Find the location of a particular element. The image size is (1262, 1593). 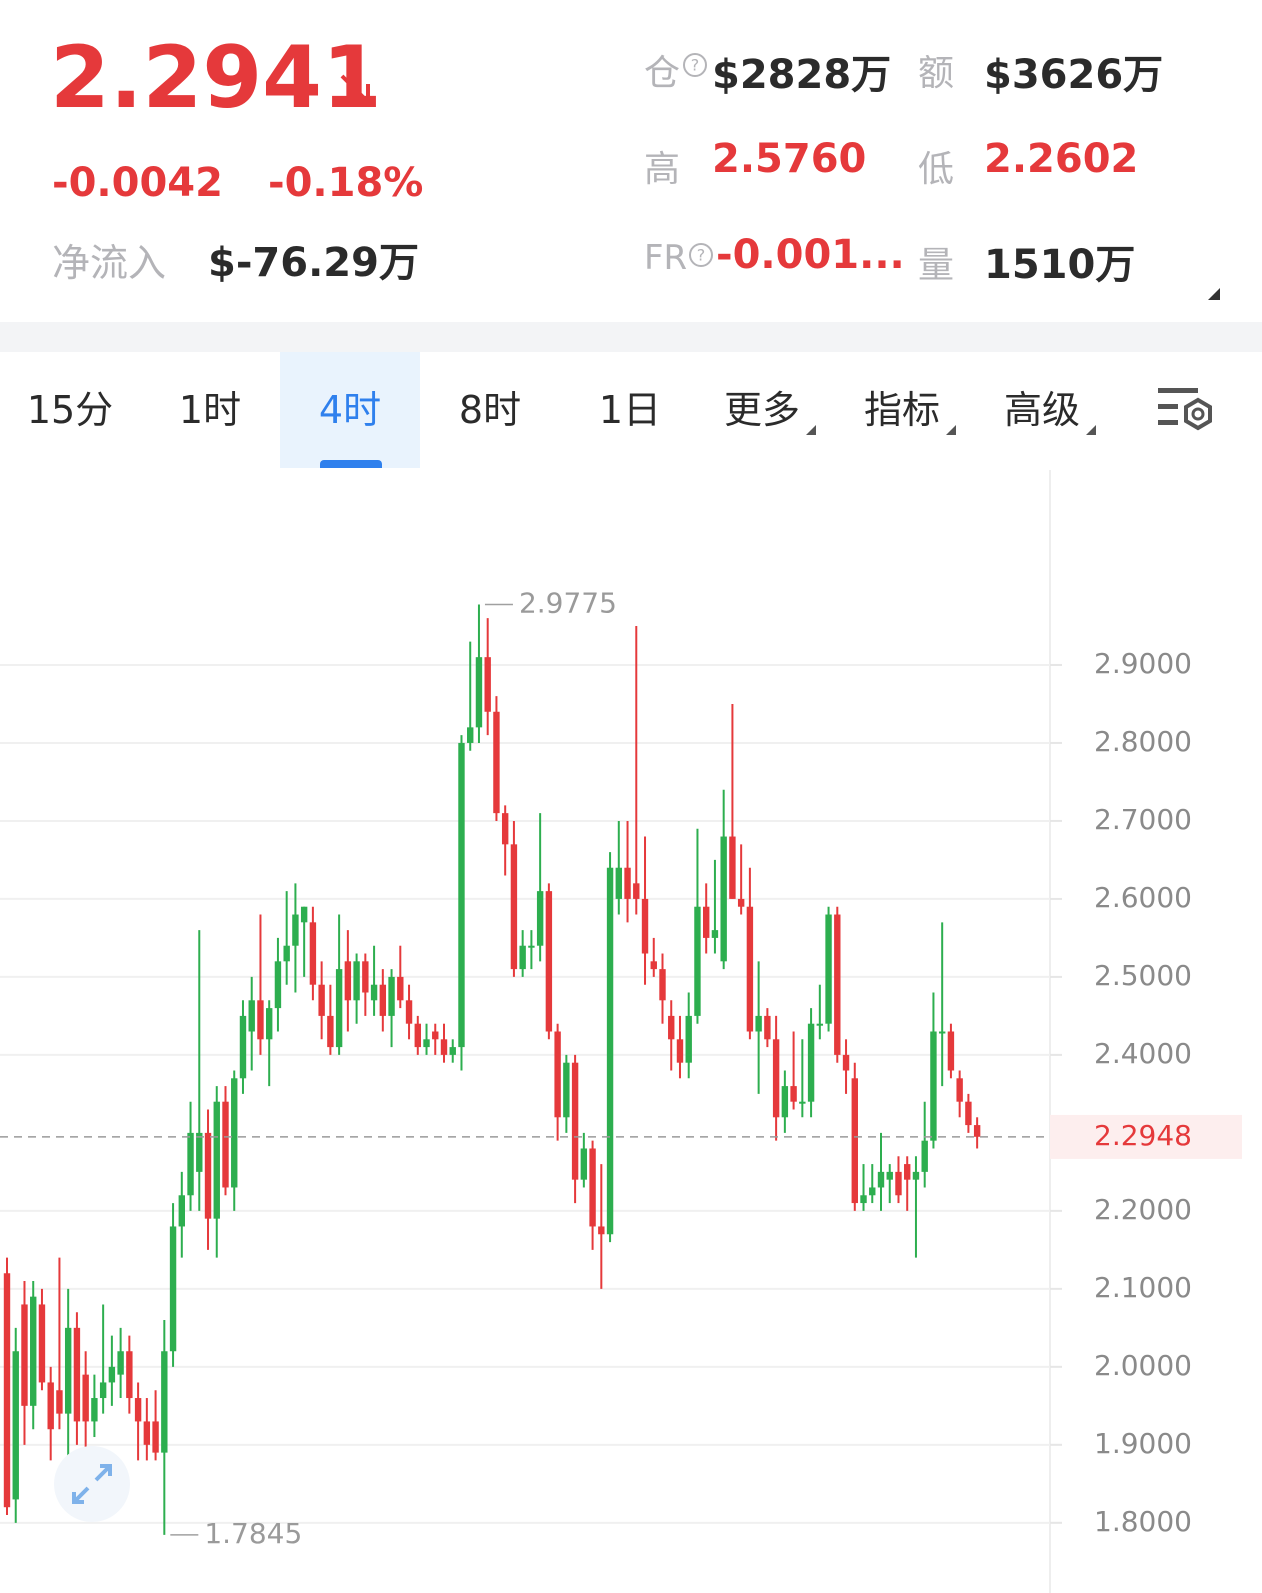

fullscreen-button is located at coordinates (92, 1484).